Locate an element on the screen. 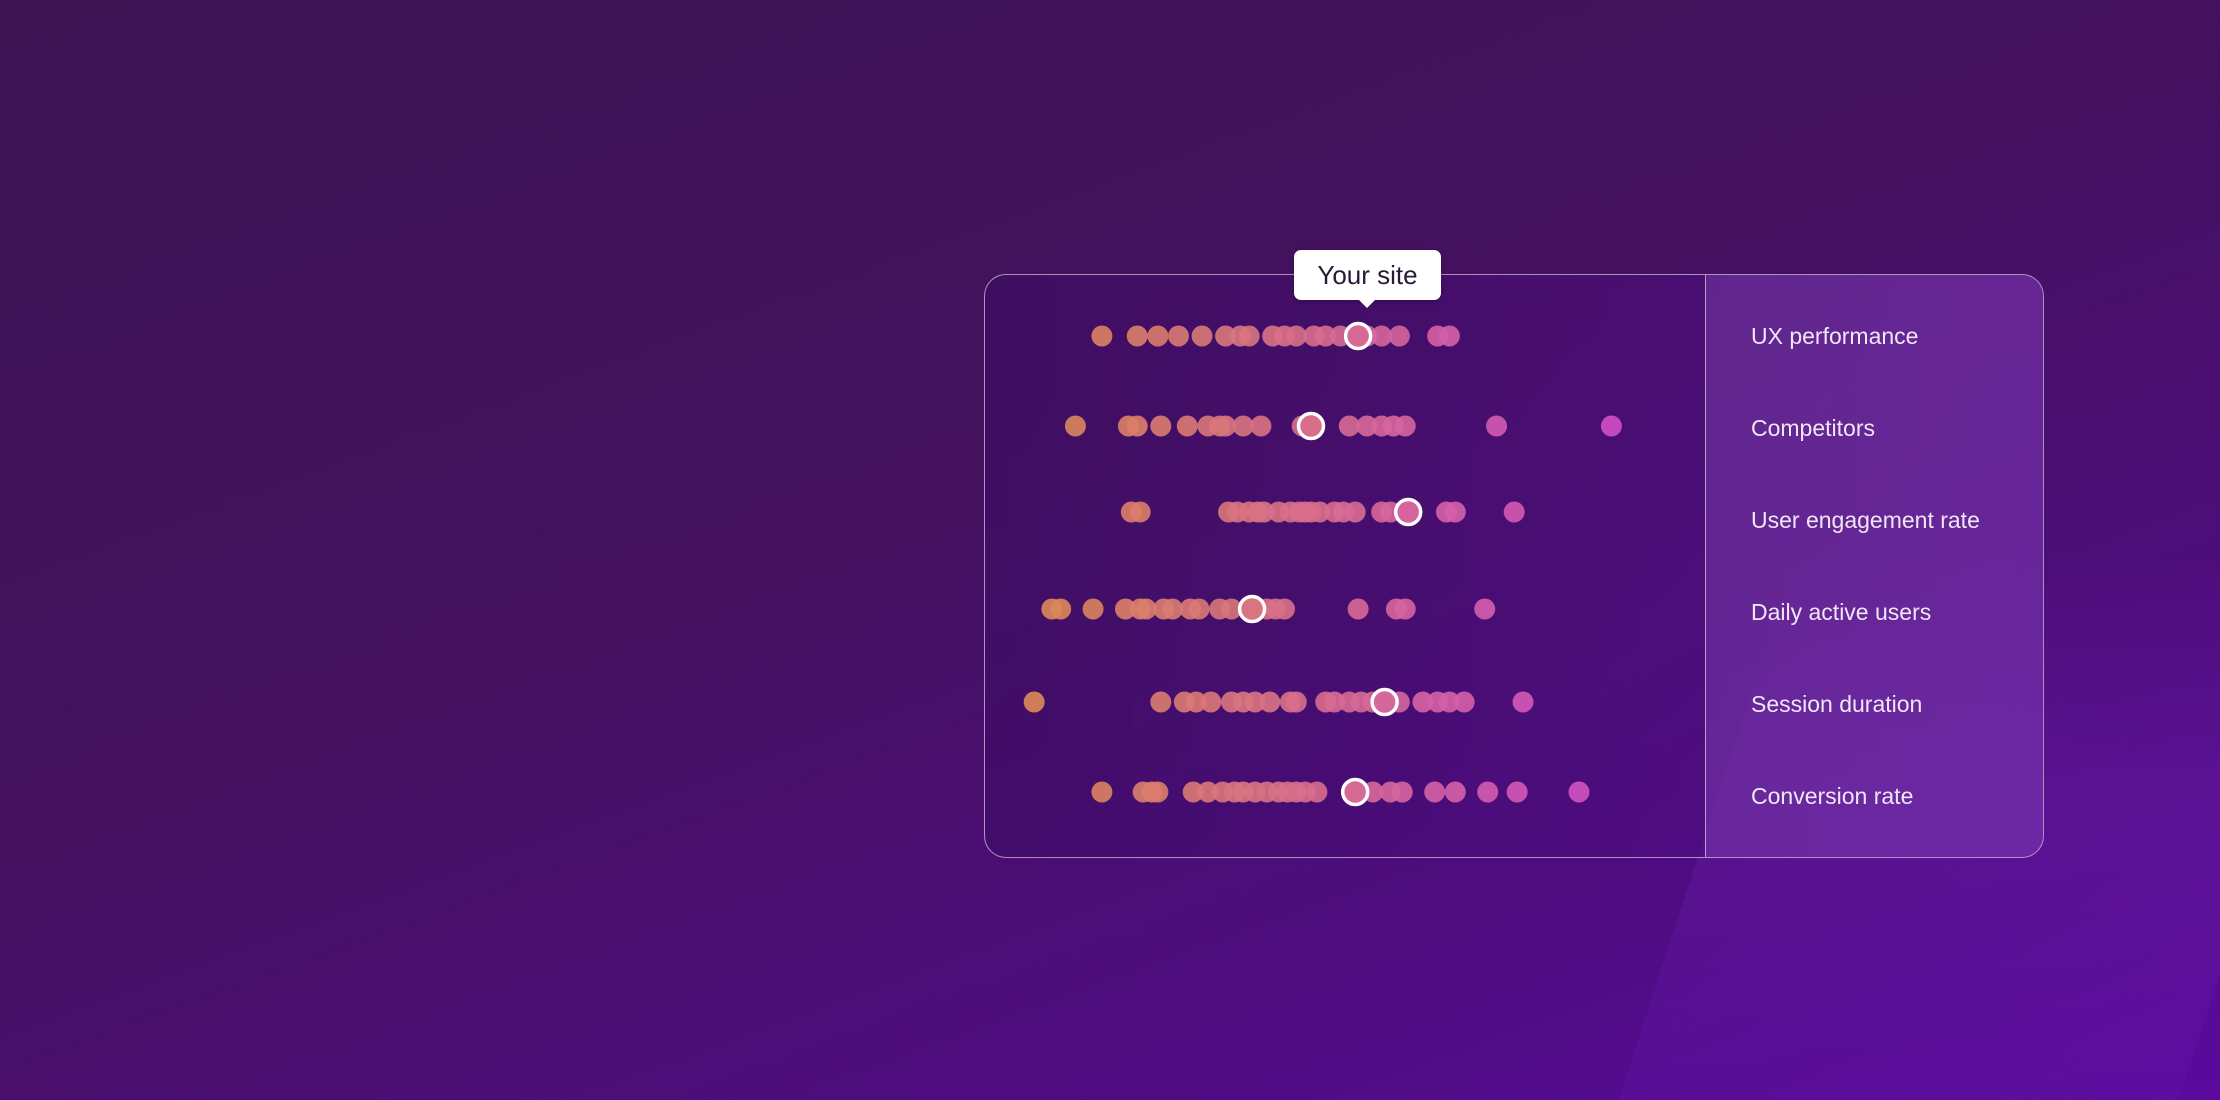 This screenshot has height=1100, width=2220. row-label-user-engagement-rate: User engagement rate is located at coordinates (1865, 520).